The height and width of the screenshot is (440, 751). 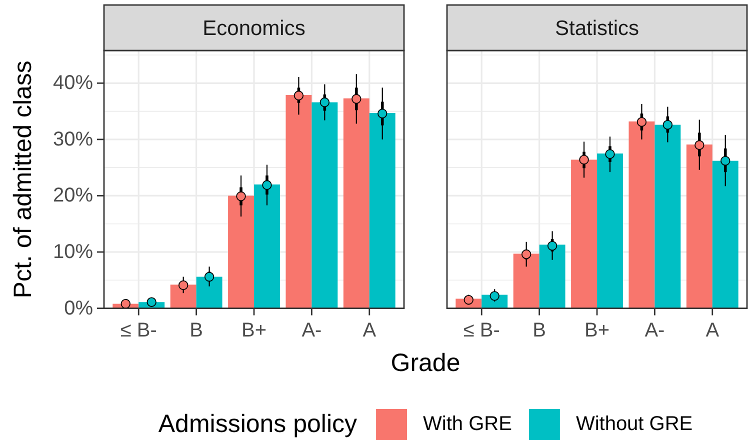 What do you see at coordinates (73, 195) in the screenshot?
I see `y-tick-label: 20%` at bounding box center [73, 195].